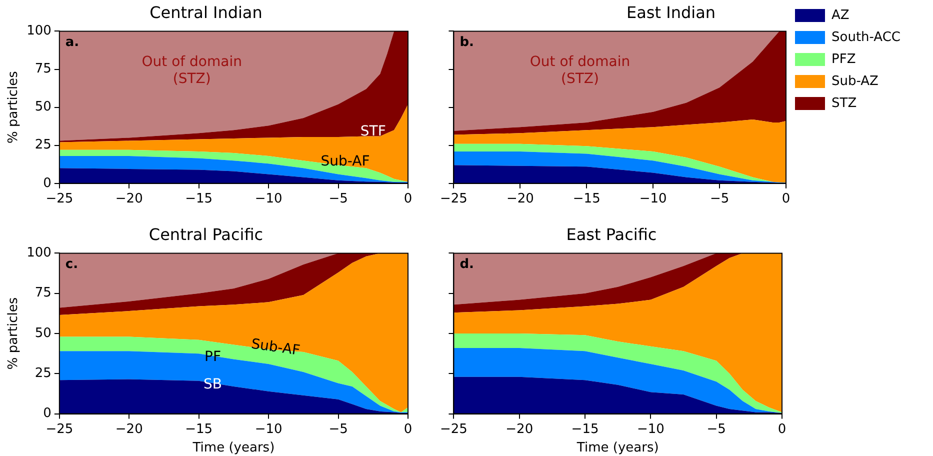 This screenshot has height=456, width=933. Describe the element at coordinates (206, 12) in the screenshot. I see `chart-title: Central Indian` at that location.